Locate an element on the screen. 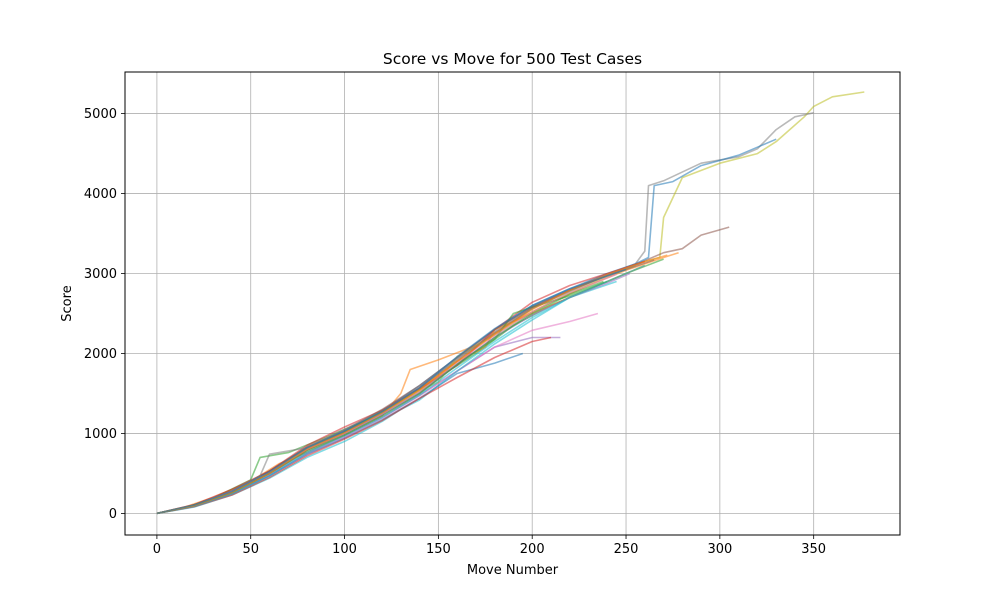  x-tick-label: 250 is located at coordinates (626, 549).